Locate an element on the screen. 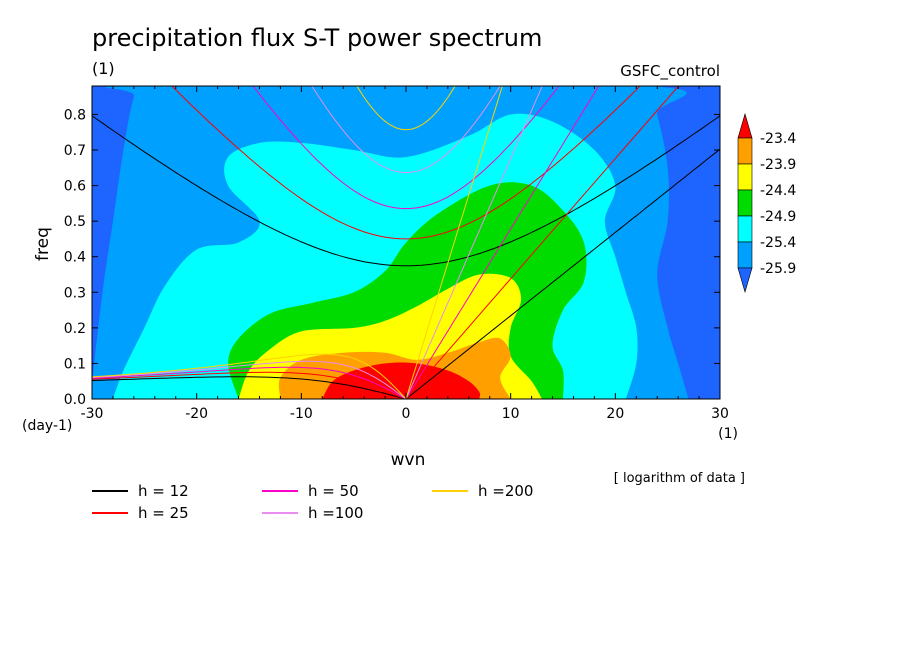 Image resolution: width=904 pixels, height=654 pixels. y-tick-label: 0.4 is located at coordinates (75, 258).